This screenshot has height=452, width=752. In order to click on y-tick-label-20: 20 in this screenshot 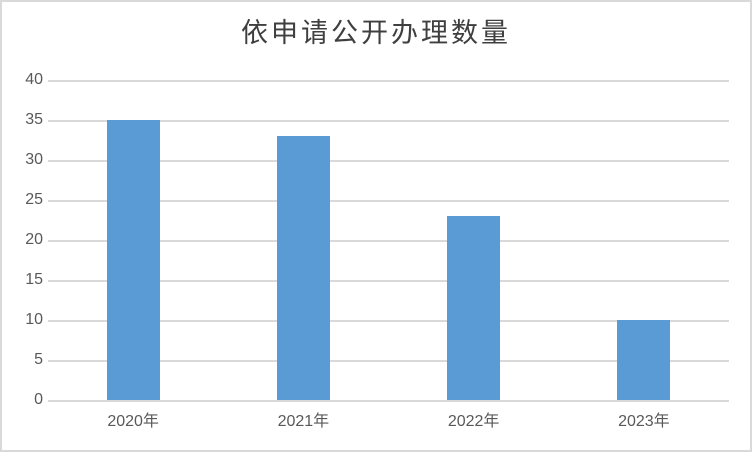, I will do `click(34, 239)`.